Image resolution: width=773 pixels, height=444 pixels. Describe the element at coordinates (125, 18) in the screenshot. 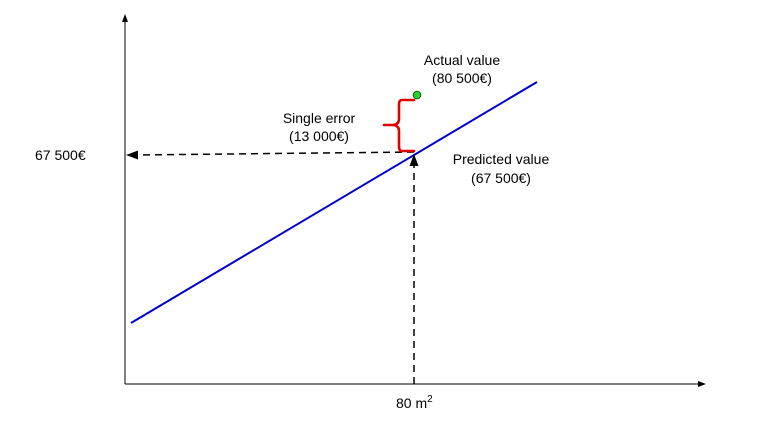

I see `y-axis-arrowhead` at that location.